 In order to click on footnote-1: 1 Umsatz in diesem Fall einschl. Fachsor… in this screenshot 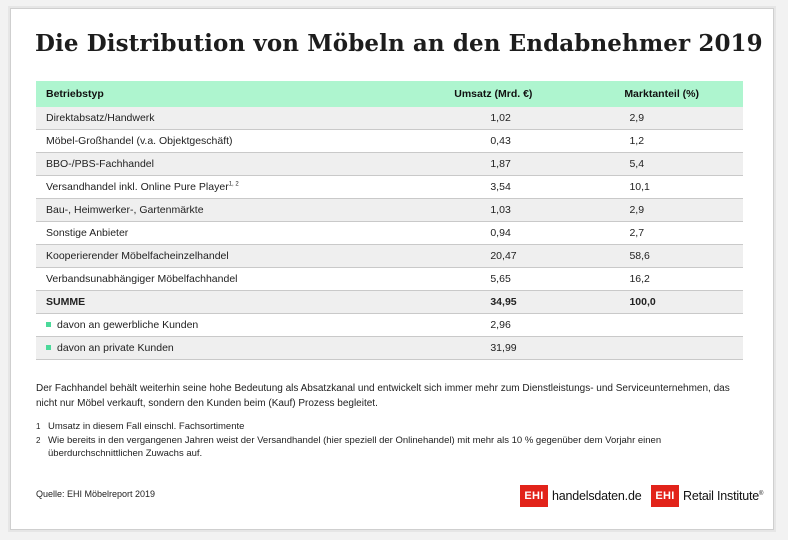, I will do `click(392, 427)`.